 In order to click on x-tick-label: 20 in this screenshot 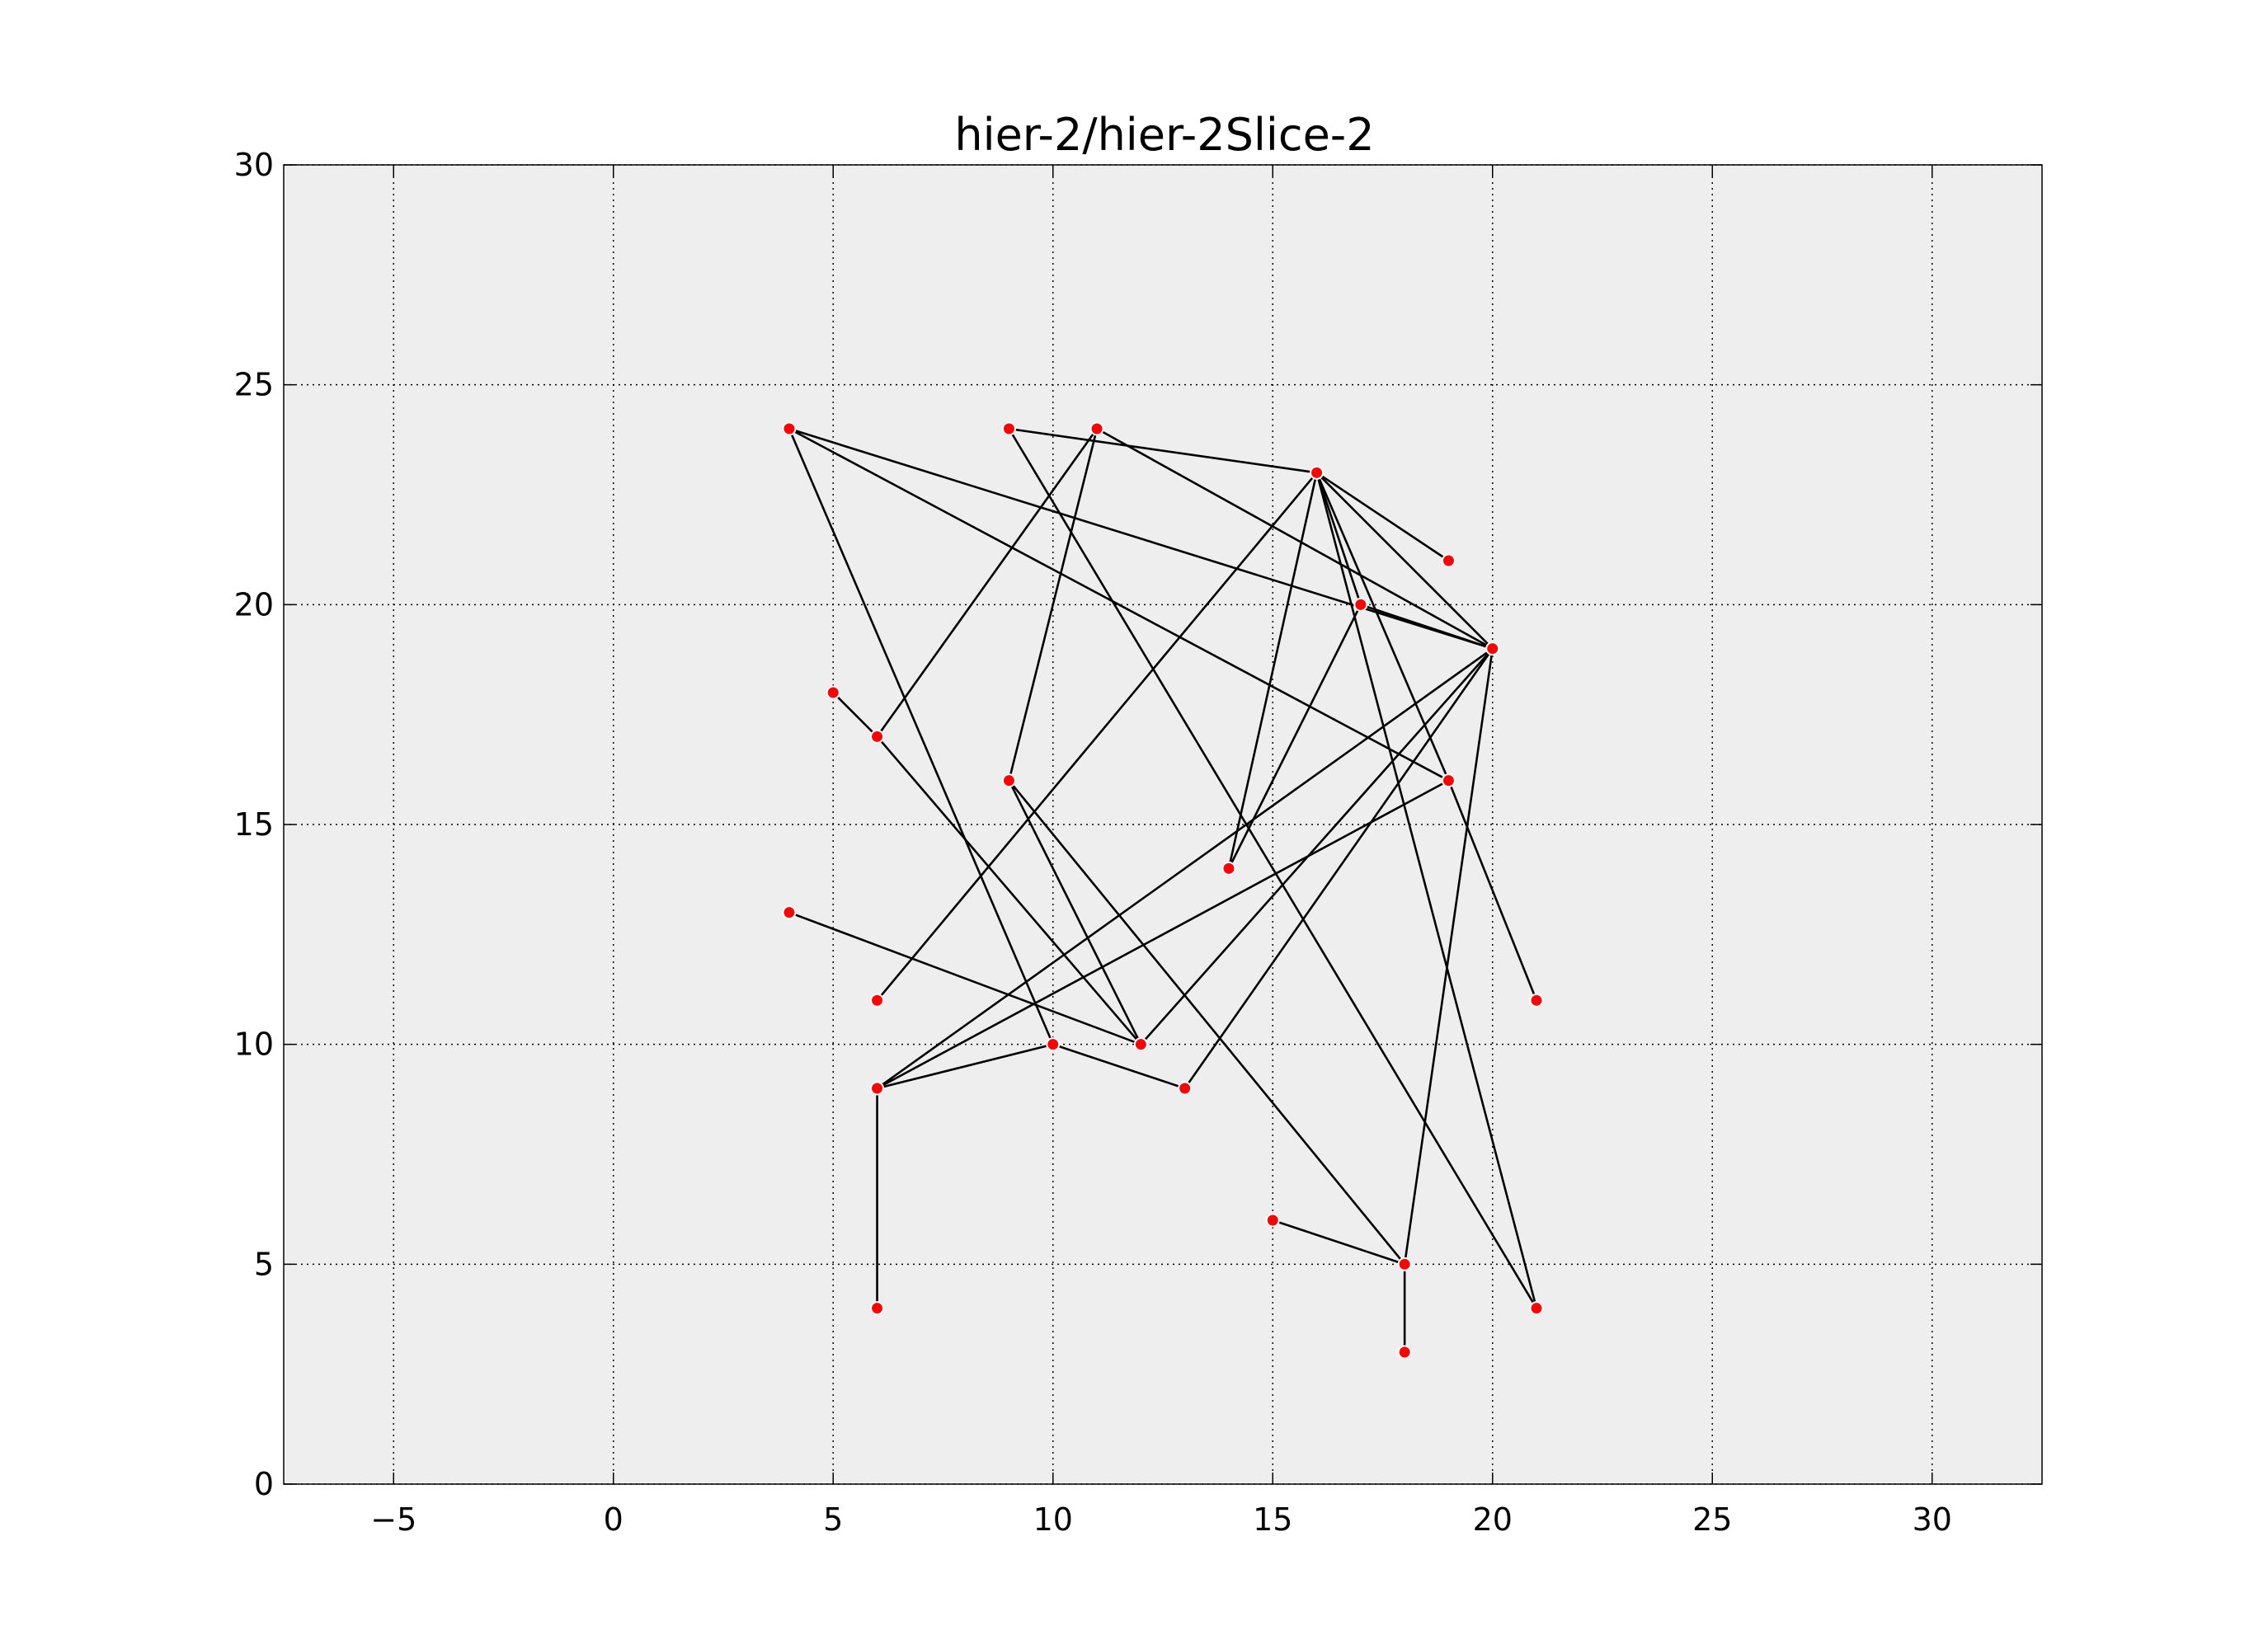, I will do `click(1493, 1519)`.